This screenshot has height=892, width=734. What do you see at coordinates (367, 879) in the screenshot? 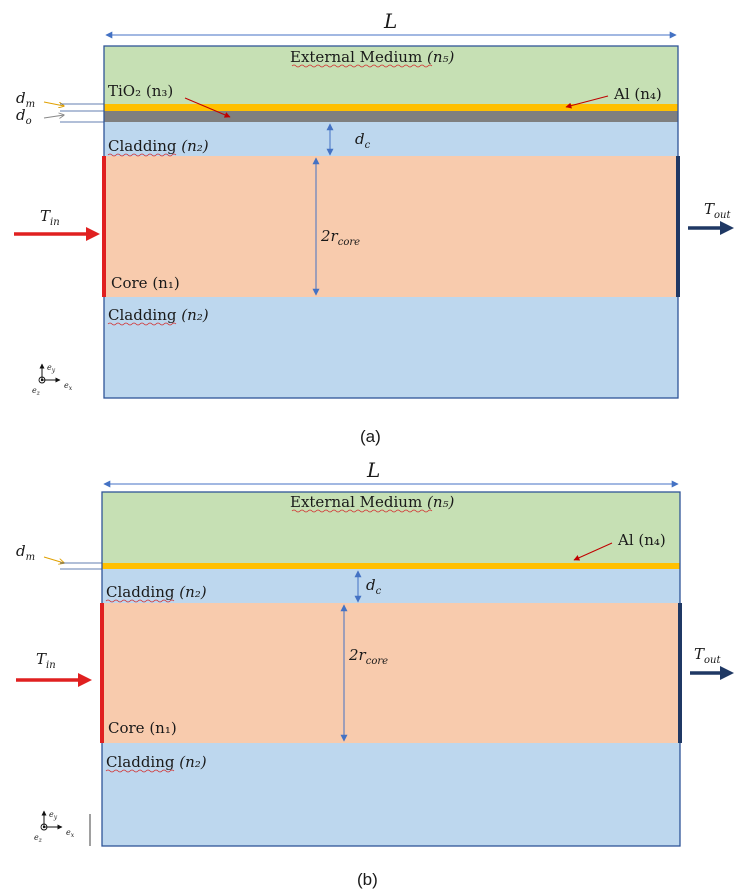
I see `caption-b: (b)` at bounding box center [367, 879].